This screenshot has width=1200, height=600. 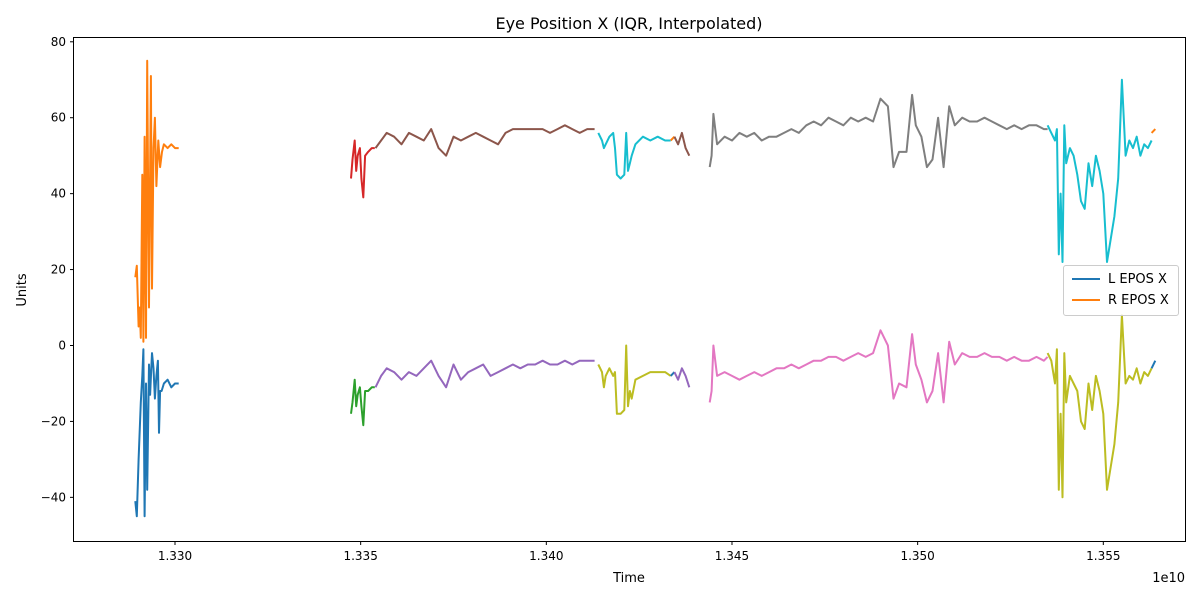 What do you see at coordinates (628, 23) in the screenshot?
I see `chart-title: Eye Position X (IQR, Interpolated)` at bounding box center [628, 23].